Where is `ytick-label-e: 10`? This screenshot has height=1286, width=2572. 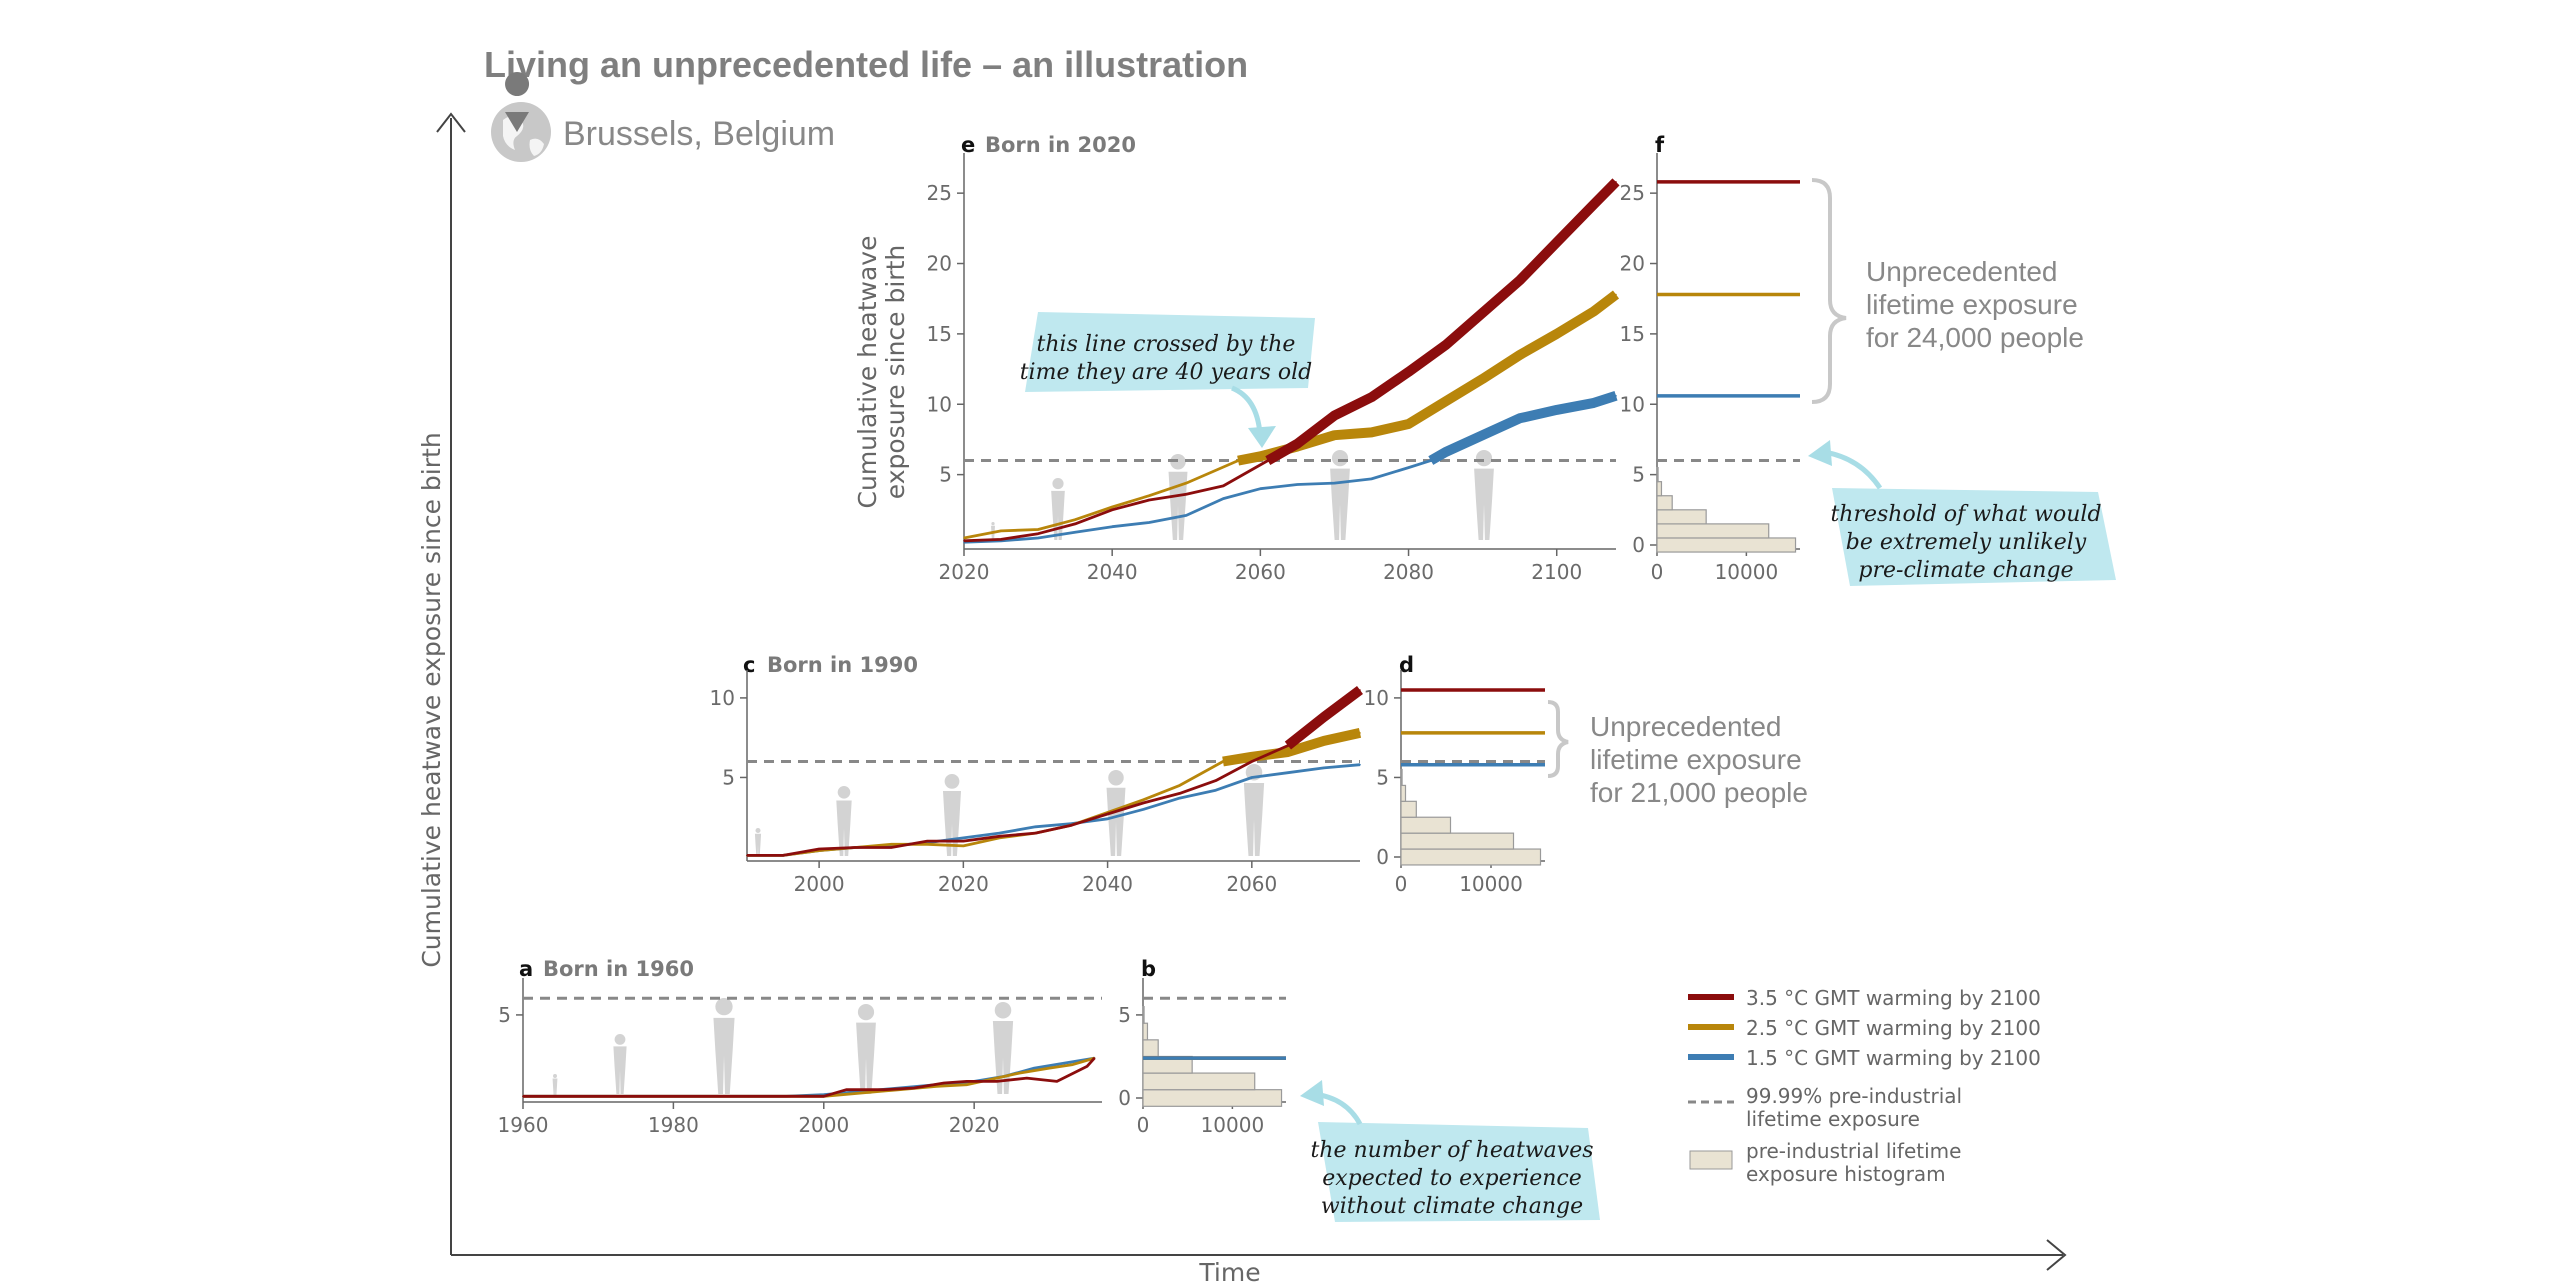 ytick-label-e: 10 is located at coordinates (939, 404).